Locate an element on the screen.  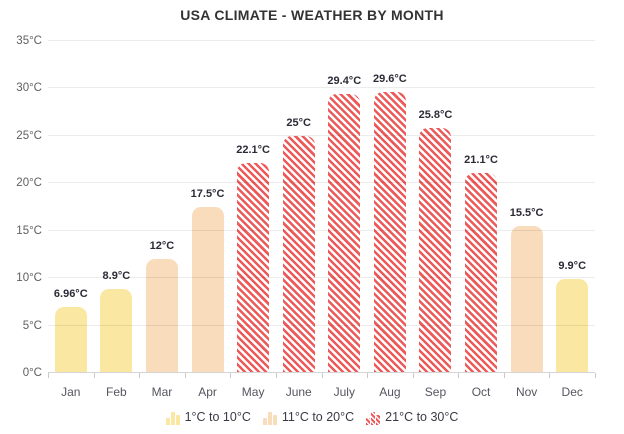
x-axis-label-mar: Mar is located at coordinates (162, 392).